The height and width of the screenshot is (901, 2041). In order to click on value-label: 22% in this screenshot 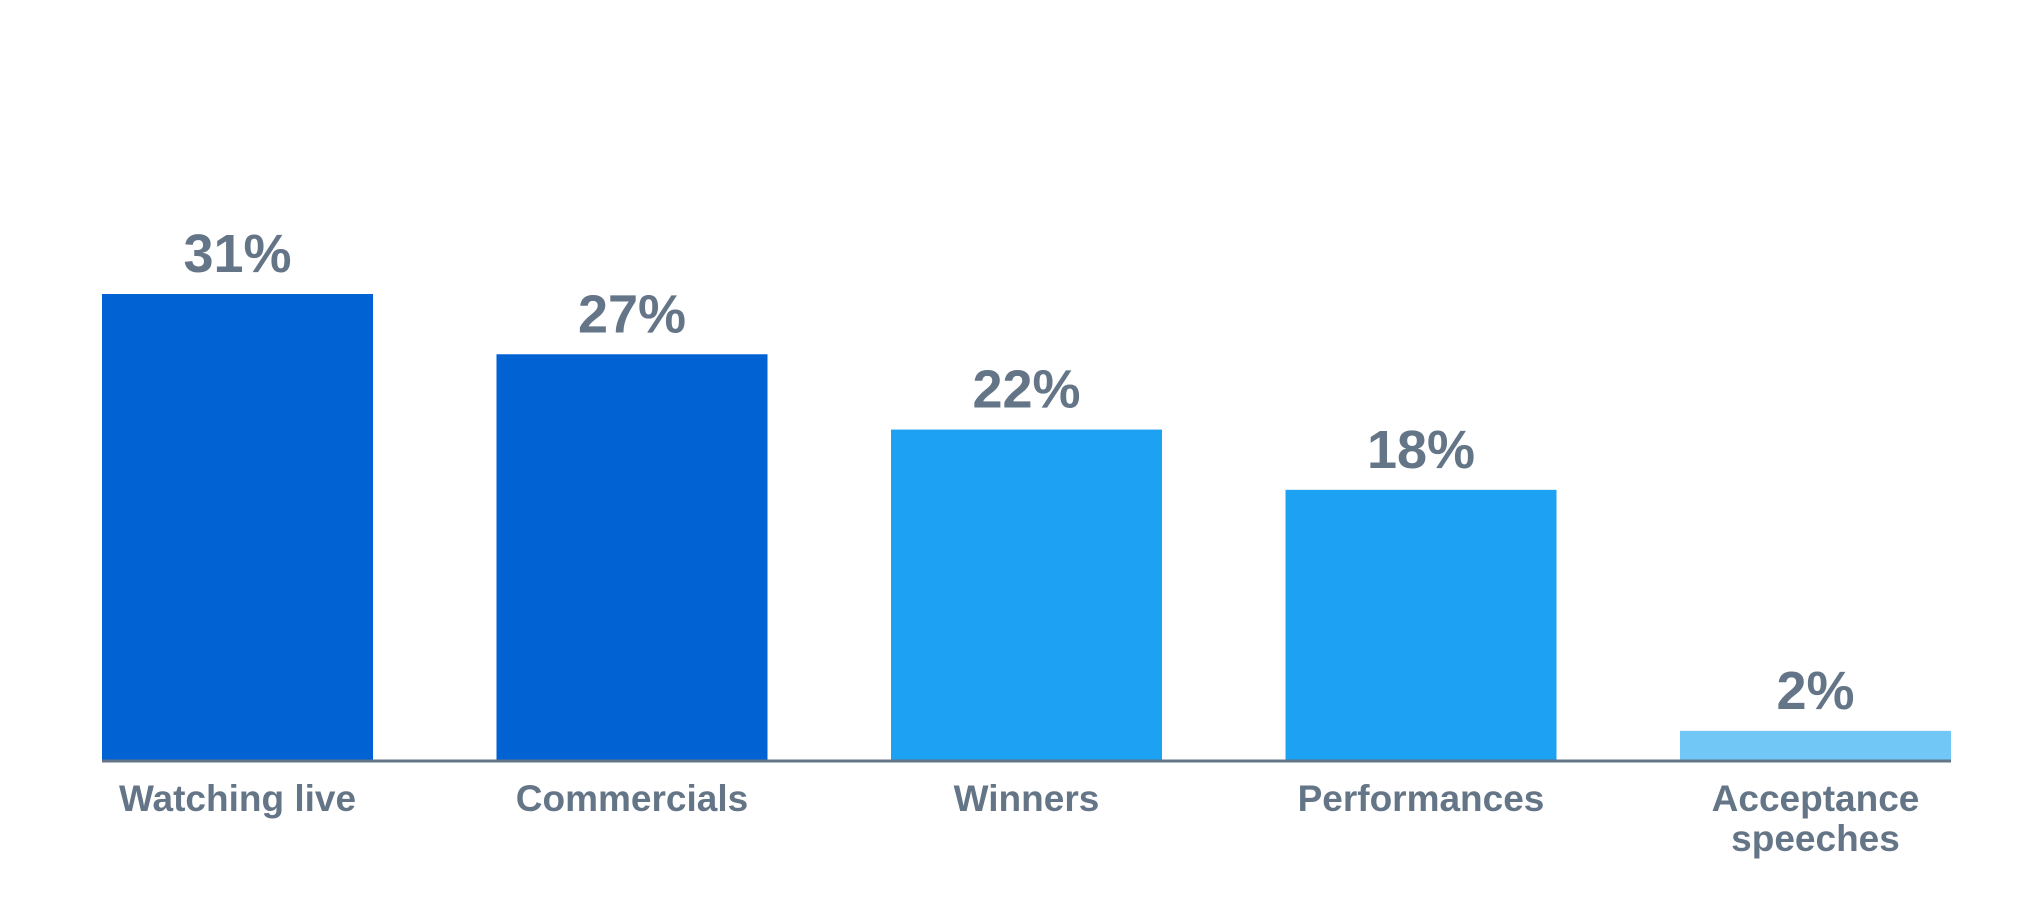, I will do `click(1026, 390)`.